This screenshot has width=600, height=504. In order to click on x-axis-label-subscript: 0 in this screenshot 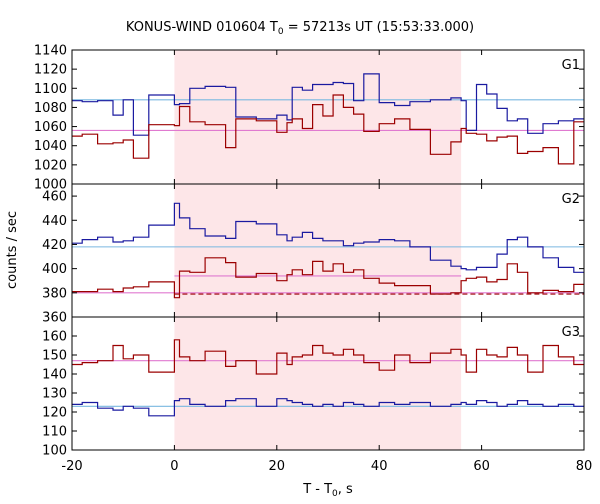, I will do `click(335, 494)`.